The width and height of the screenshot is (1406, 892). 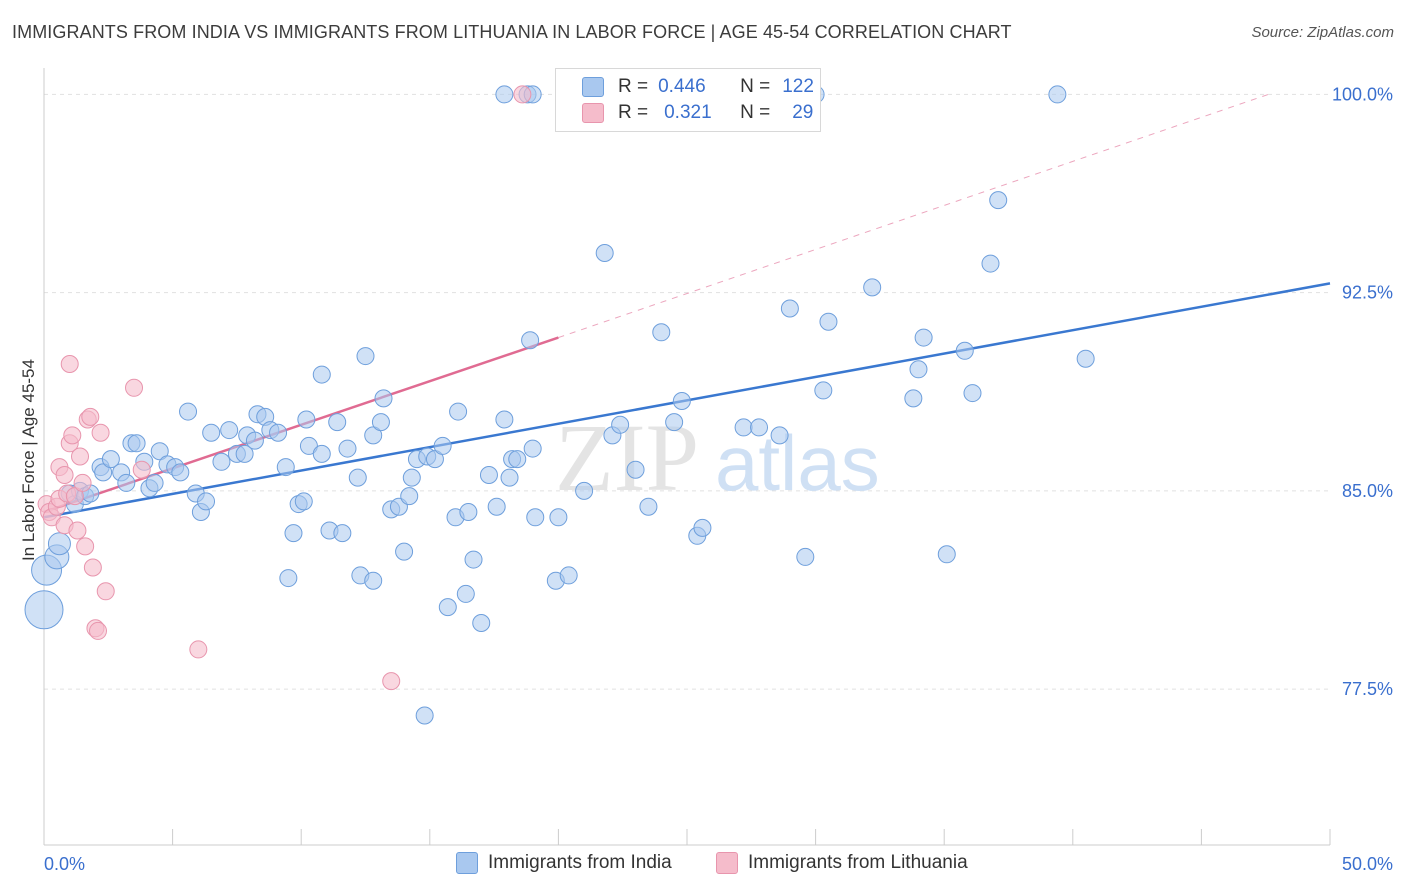 I want to click on y-tick-label: 92.5%, so click(x=1367, y=293).